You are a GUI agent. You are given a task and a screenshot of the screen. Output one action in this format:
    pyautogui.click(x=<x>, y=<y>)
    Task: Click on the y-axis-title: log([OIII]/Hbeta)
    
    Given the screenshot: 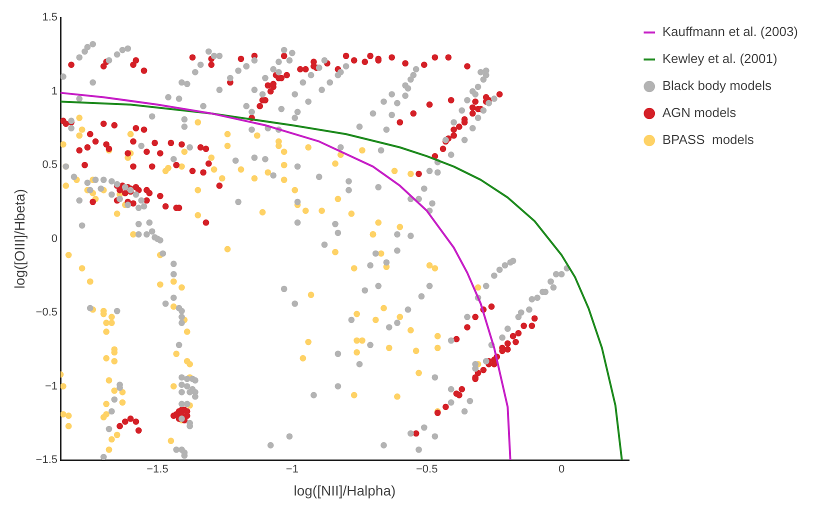 What is the action you would take?
    pyautogui.click(x=19, y=239)
    